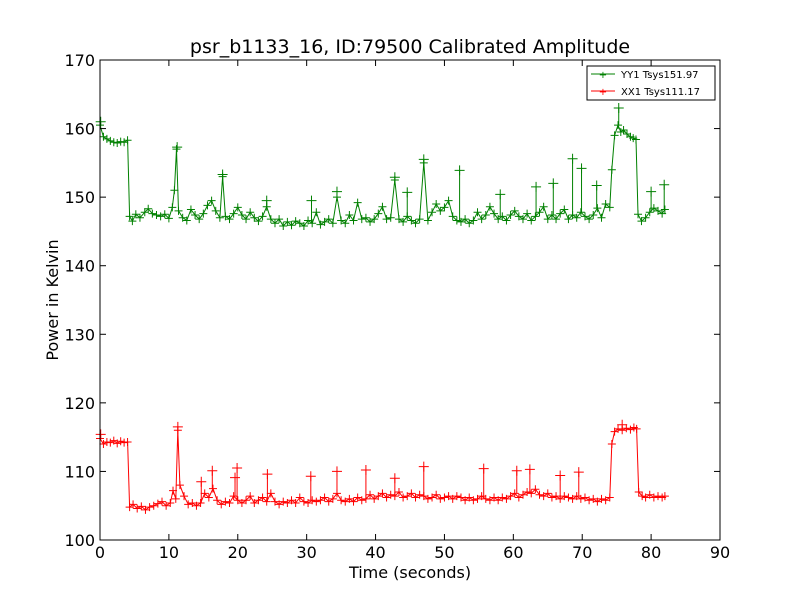 The height and width of the screenshot is (600, 800). What do you see at coordinates (79, 471) in the screenshot?
I see `y-tick-label-1: 110` at bounding box center [79, 471].